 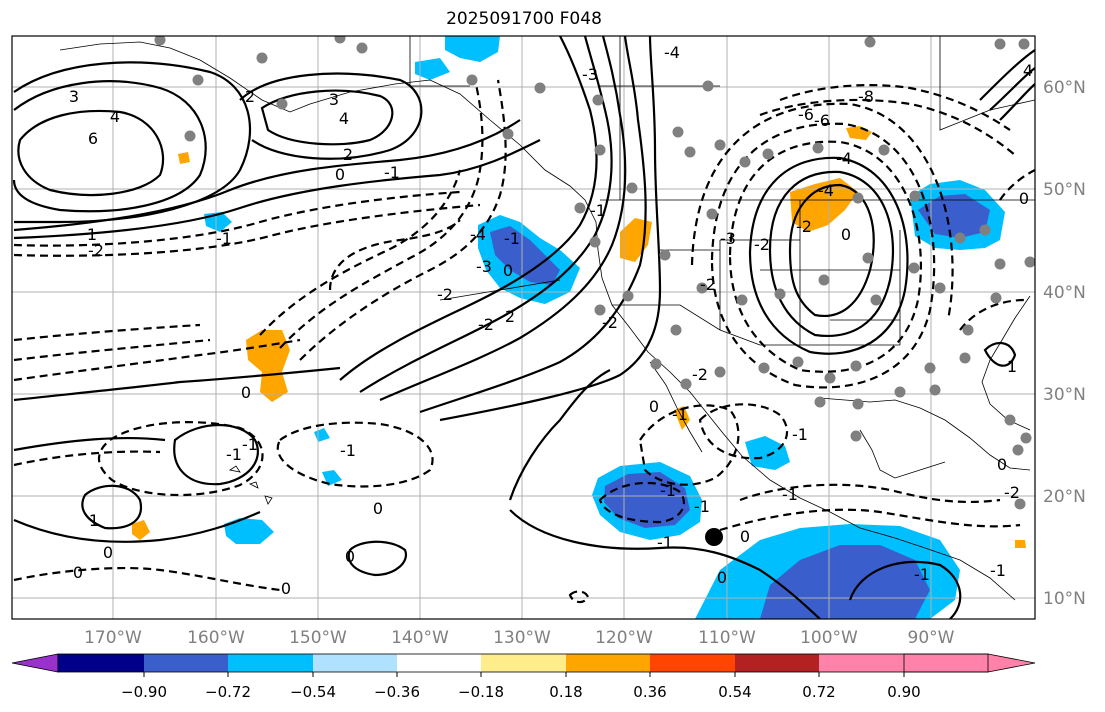 What do you see at coordinates (144, 692) in the screenshot?
I see `colorbar-tick: −0.90` at bounding box center [144, 692].